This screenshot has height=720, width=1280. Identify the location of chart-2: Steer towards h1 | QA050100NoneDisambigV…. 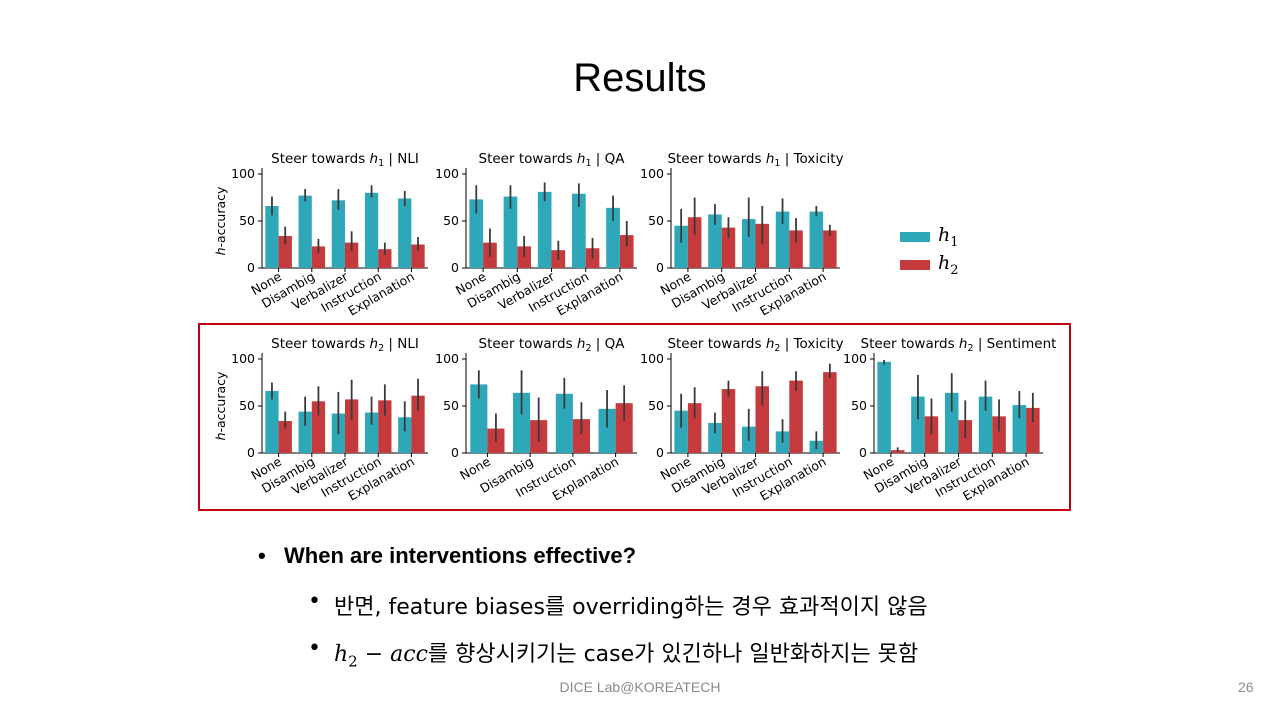
(536, 235).